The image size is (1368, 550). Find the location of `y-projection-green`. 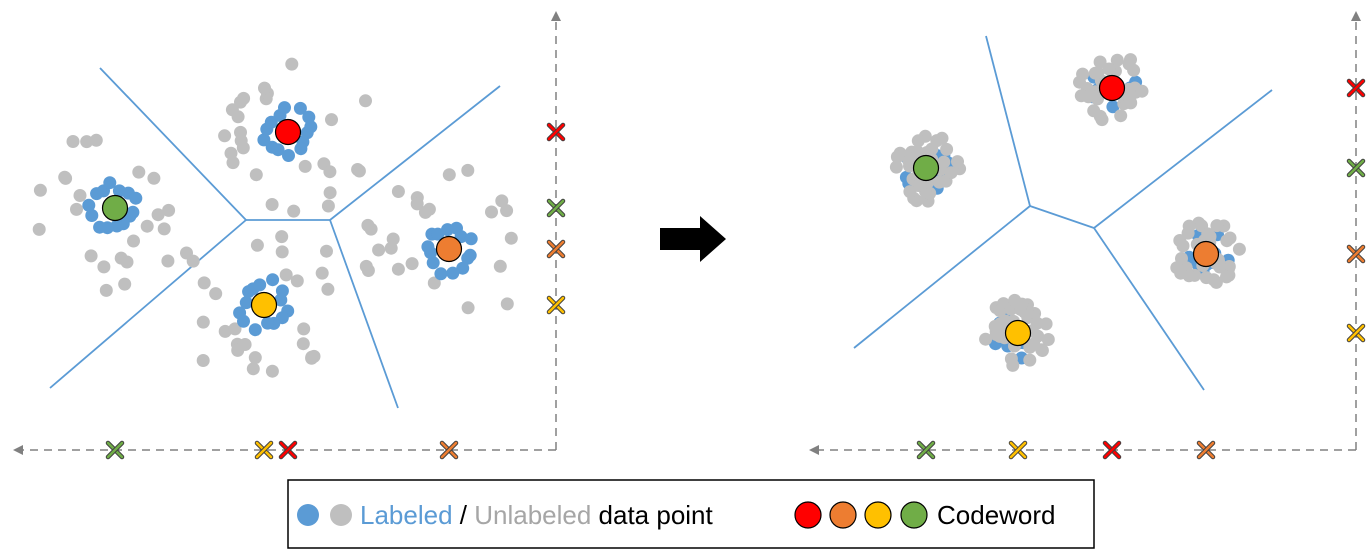

y-projection-green is located at coordinates (1356, 168).